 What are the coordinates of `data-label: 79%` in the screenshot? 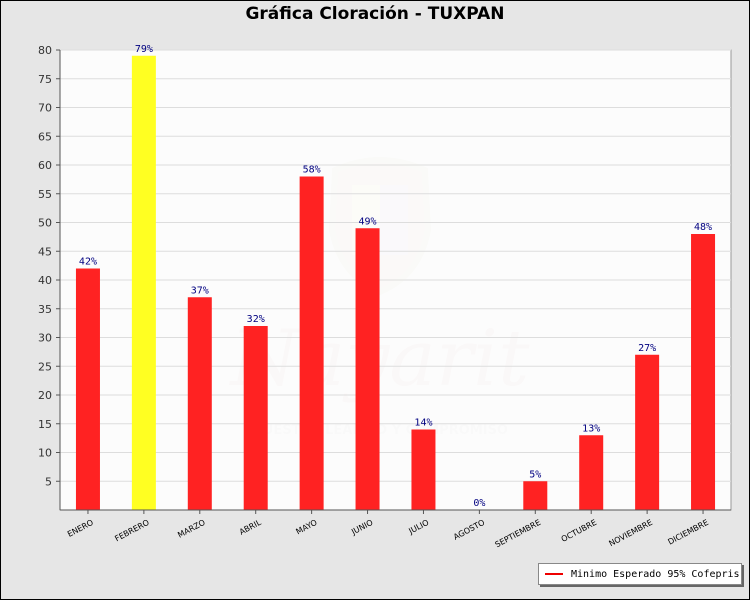 It's located at (144, 49).